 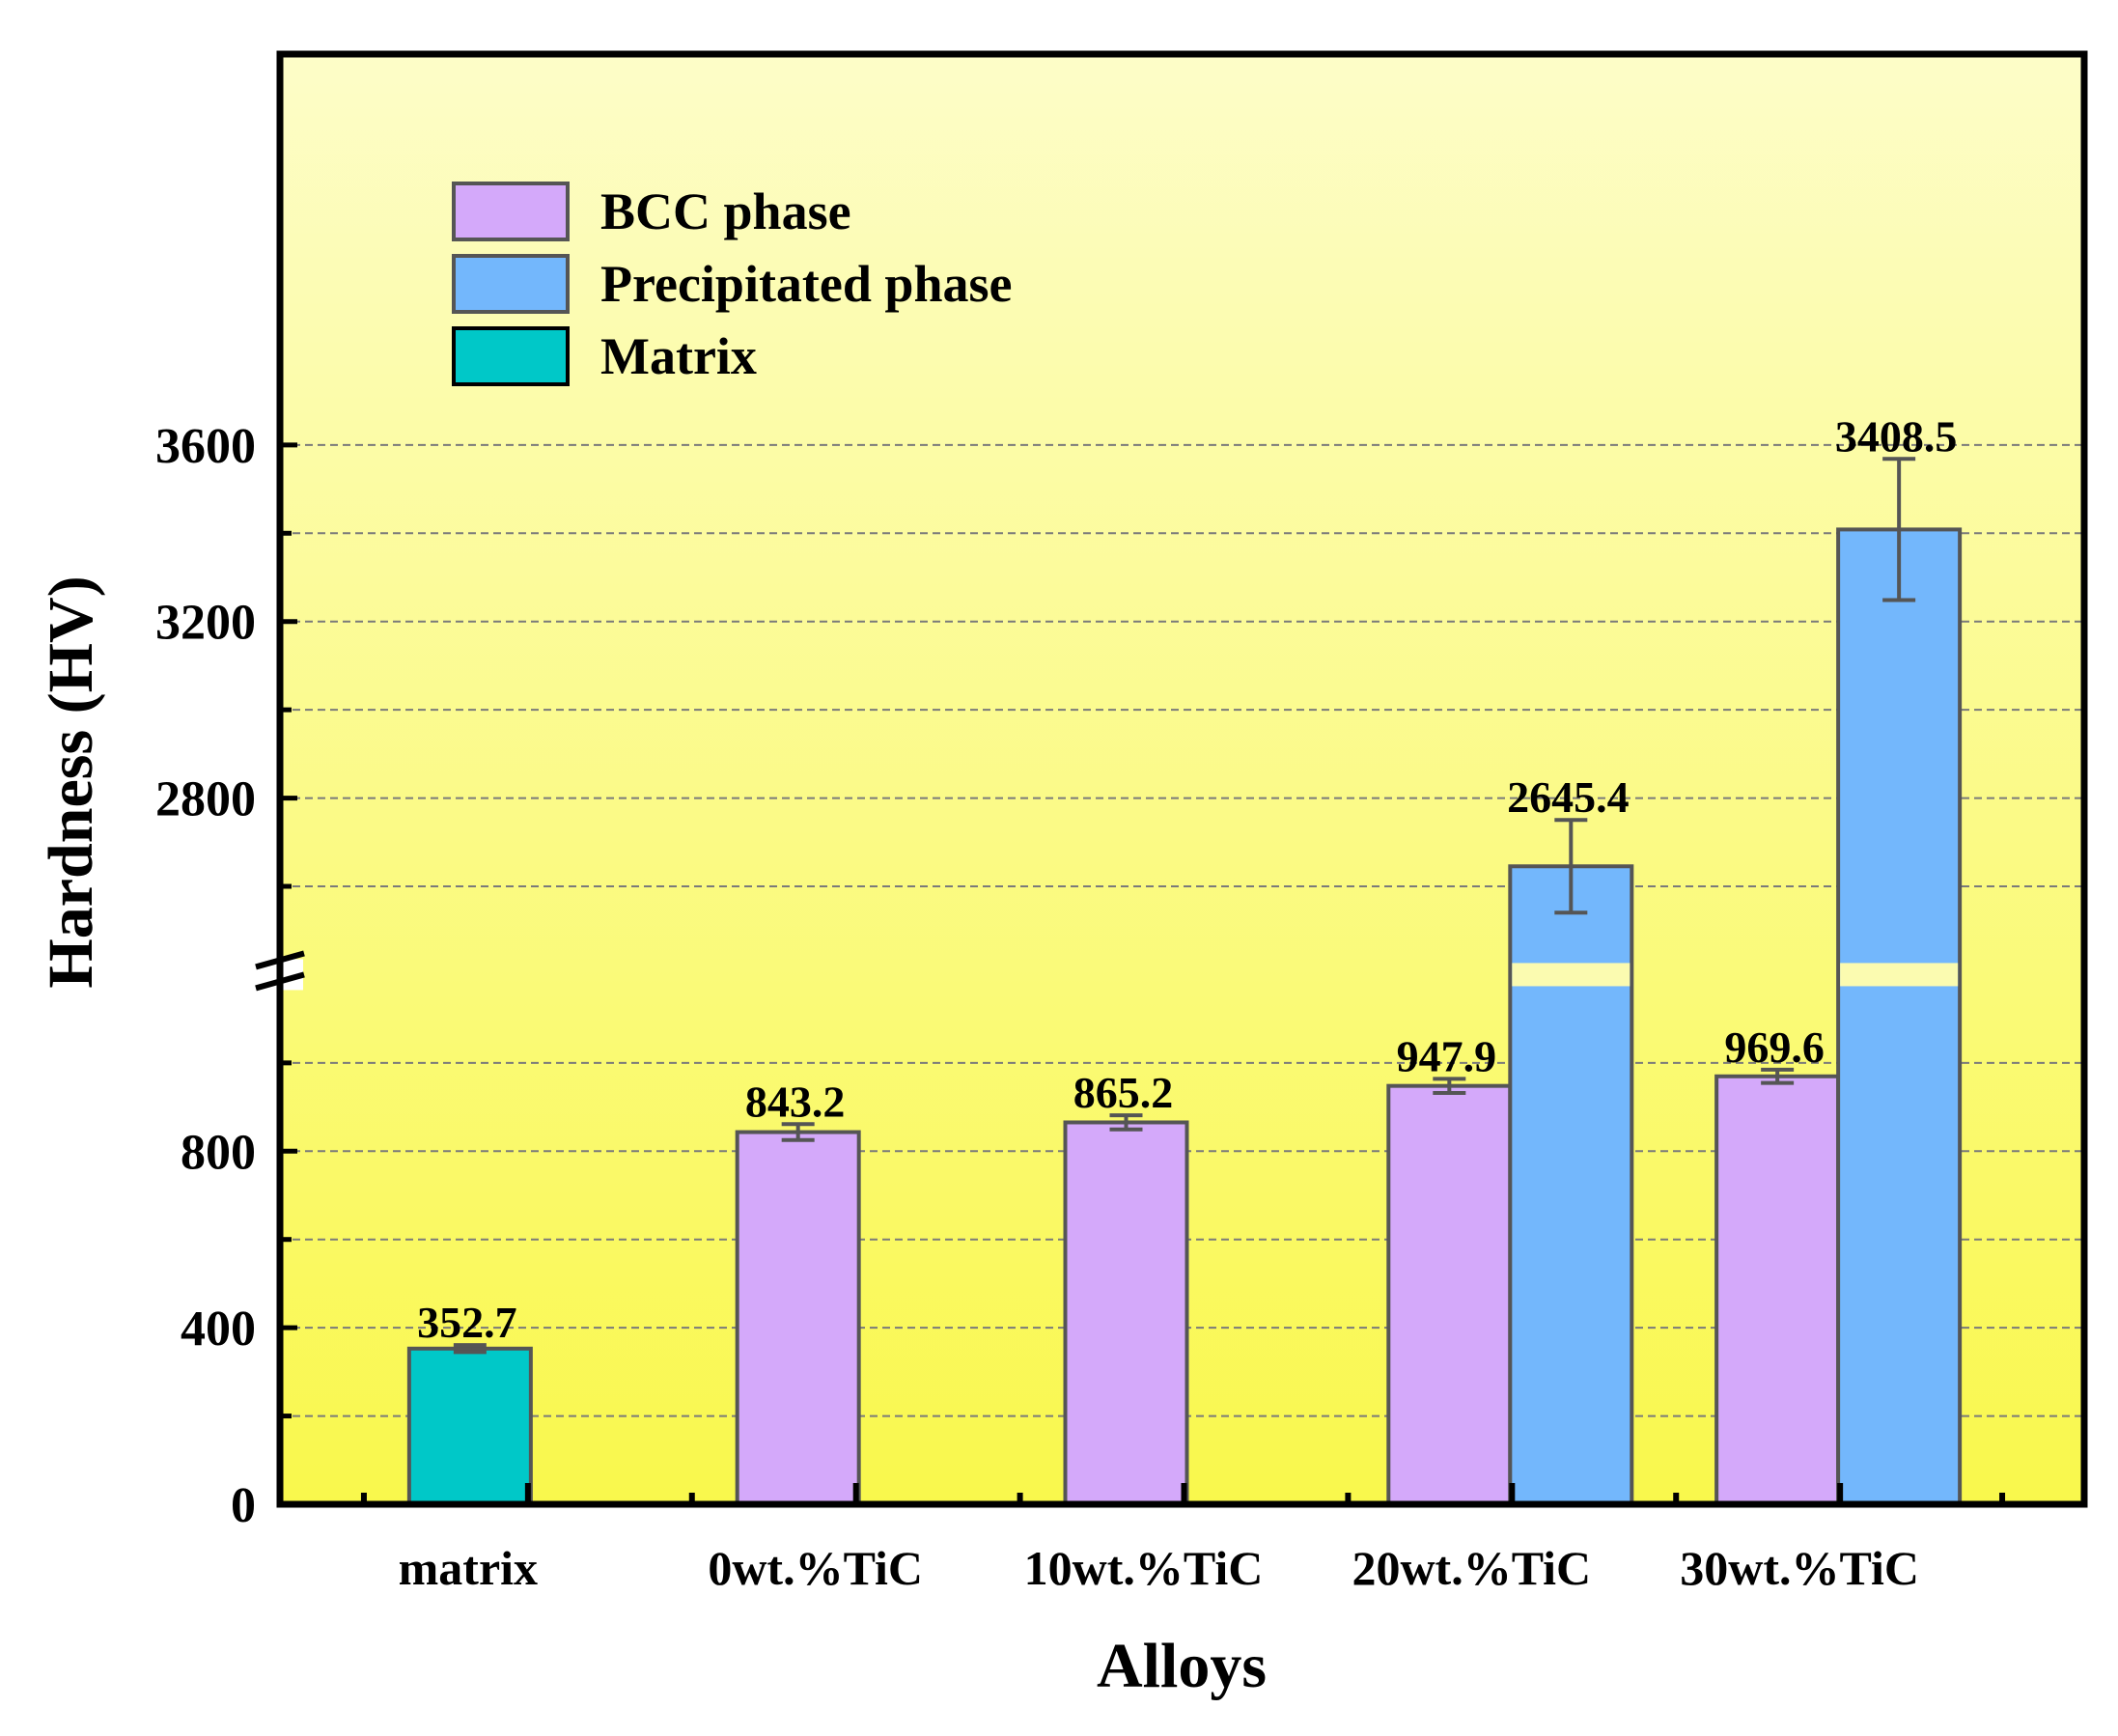 I want to click on legend-label-matrix: Matrix, so click(x=678, y=356).